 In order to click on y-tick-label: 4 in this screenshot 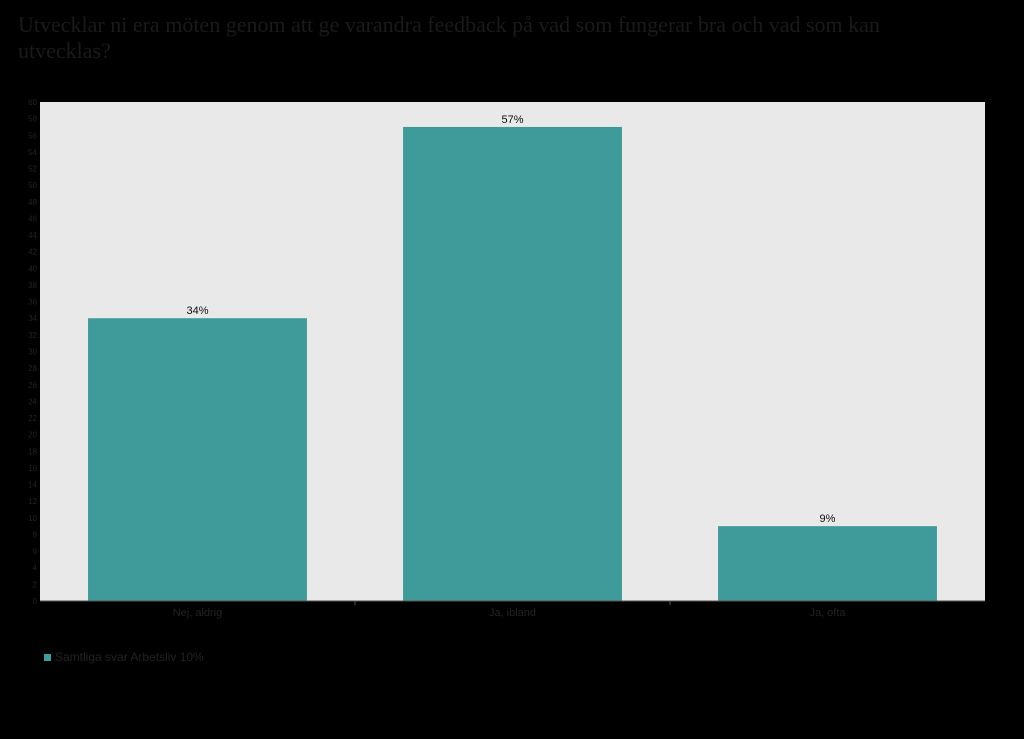, I will do `click(35, 568)`.